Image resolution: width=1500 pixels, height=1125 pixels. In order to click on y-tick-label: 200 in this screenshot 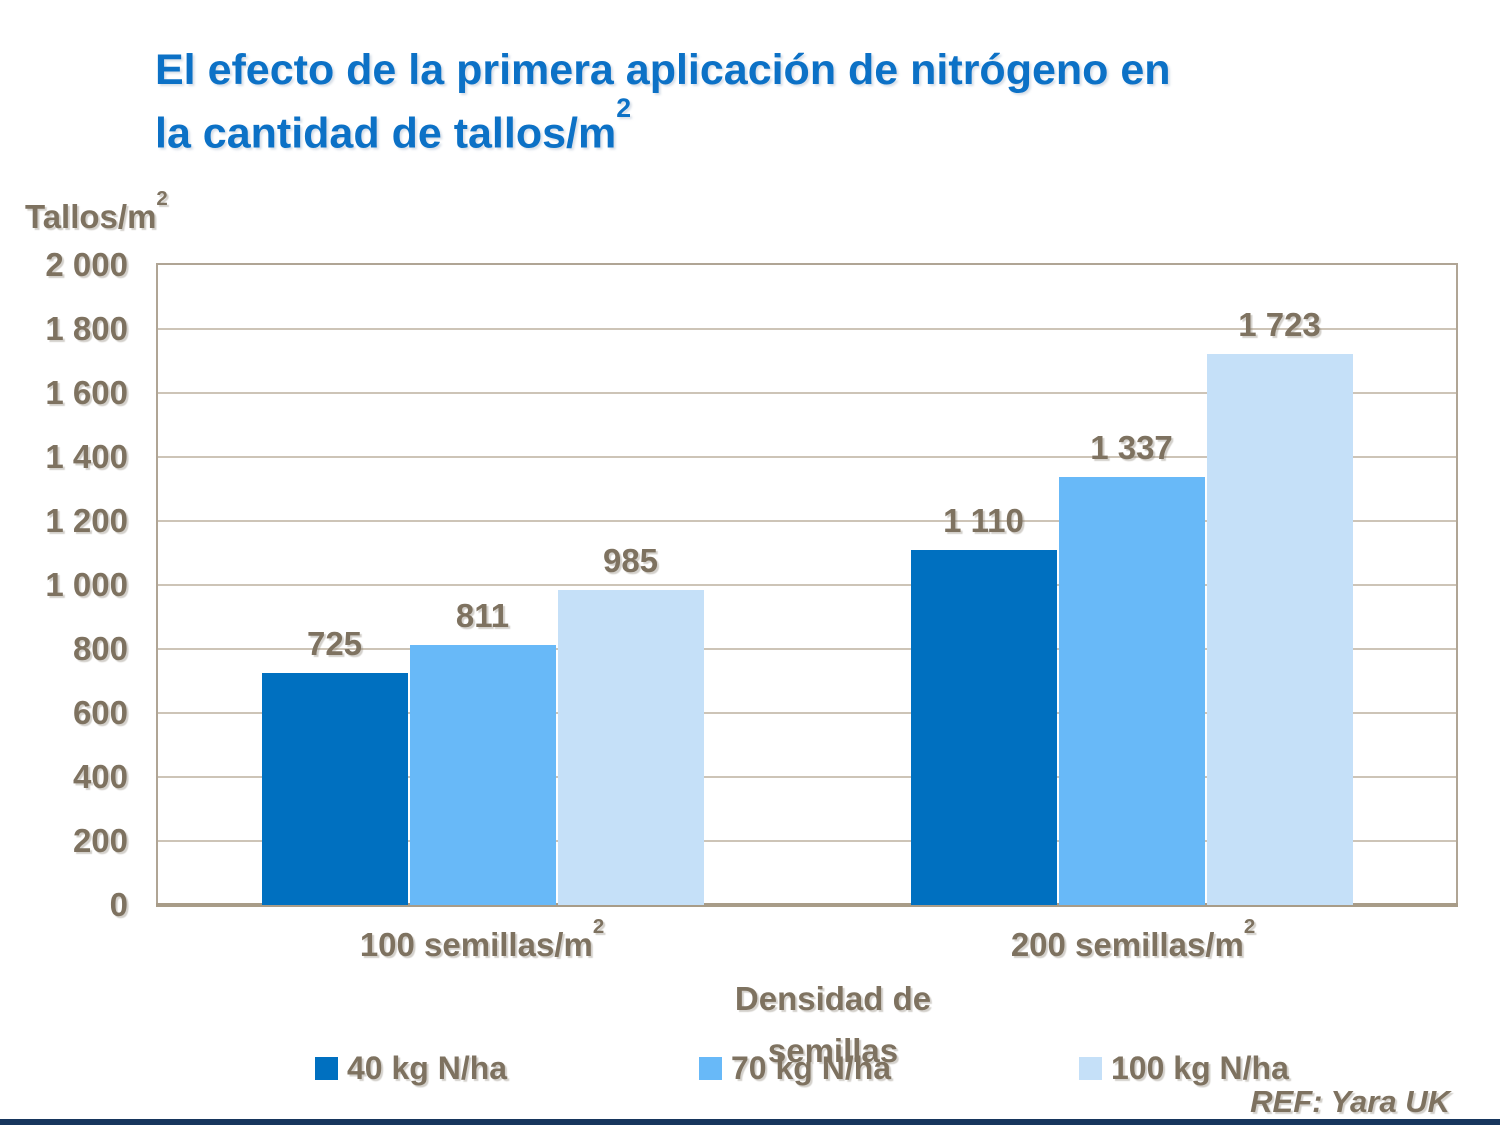, I will do `click(100, 840)`.